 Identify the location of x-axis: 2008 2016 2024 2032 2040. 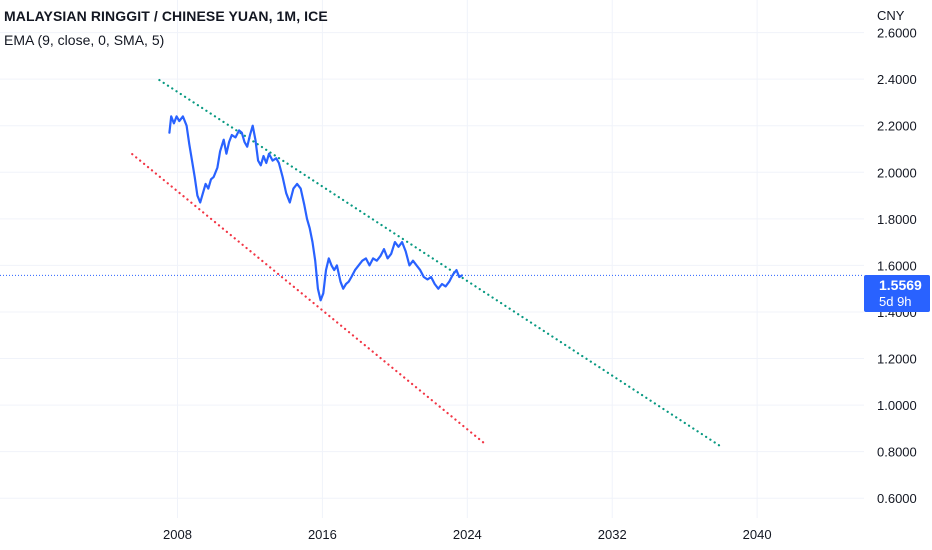
(467, 534).